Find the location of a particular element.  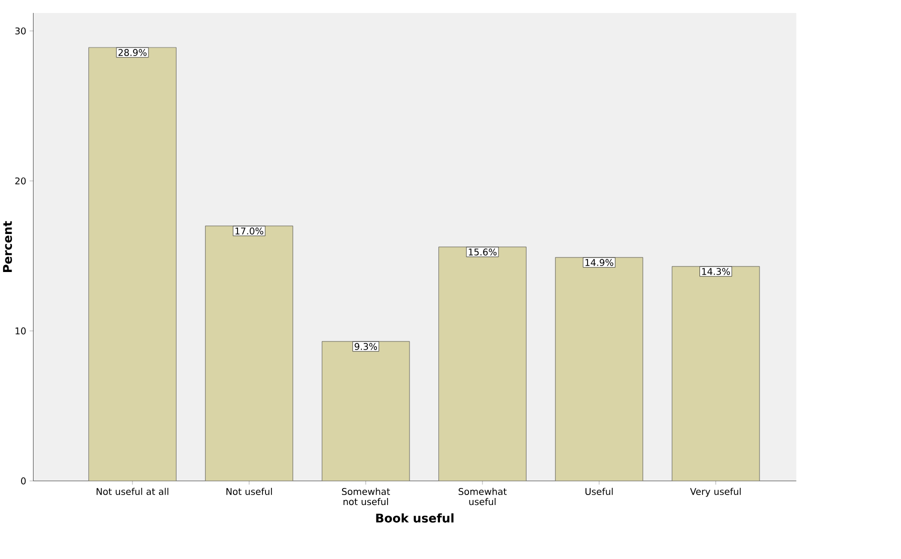

y-axis-title: Percent is located at coordinates (7, 246).